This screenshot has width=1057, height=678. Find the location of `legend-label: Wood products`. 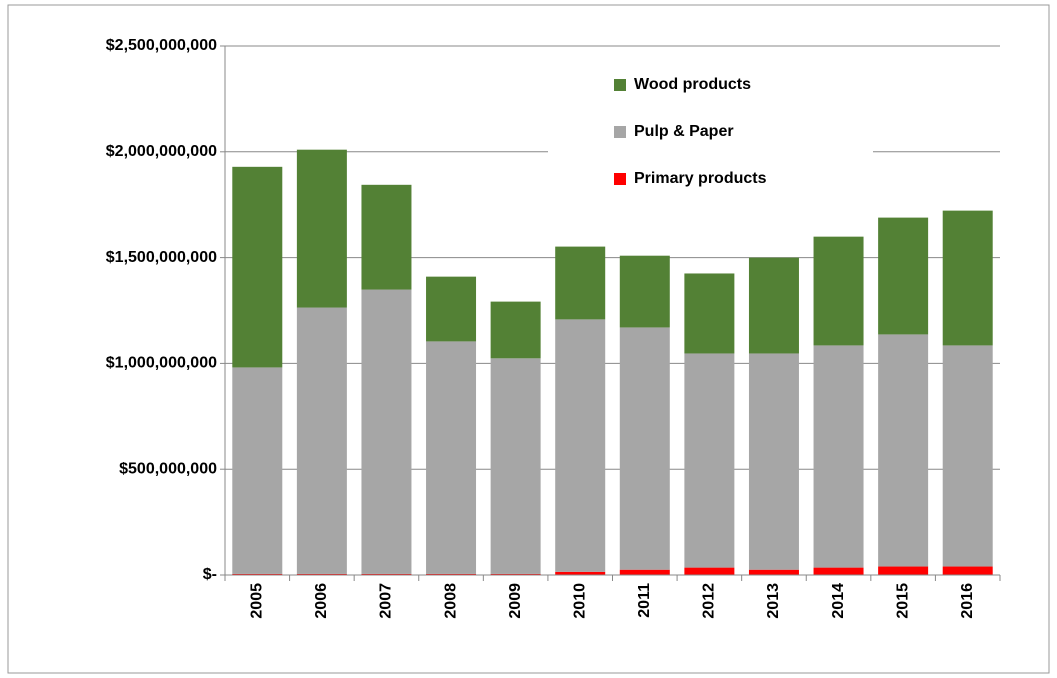

legend-label: Wood products is located at coordinates (692, 84).